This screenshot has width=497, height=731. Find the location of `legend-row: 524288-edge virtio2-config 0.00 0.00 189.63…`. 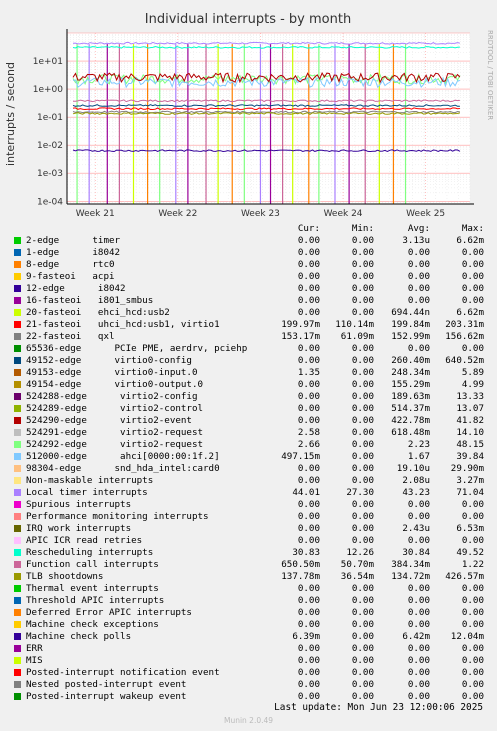

legend-row: 524288-edge virtio2-config 0.00 0.00 189.63… is located at coordinates (254, 397).